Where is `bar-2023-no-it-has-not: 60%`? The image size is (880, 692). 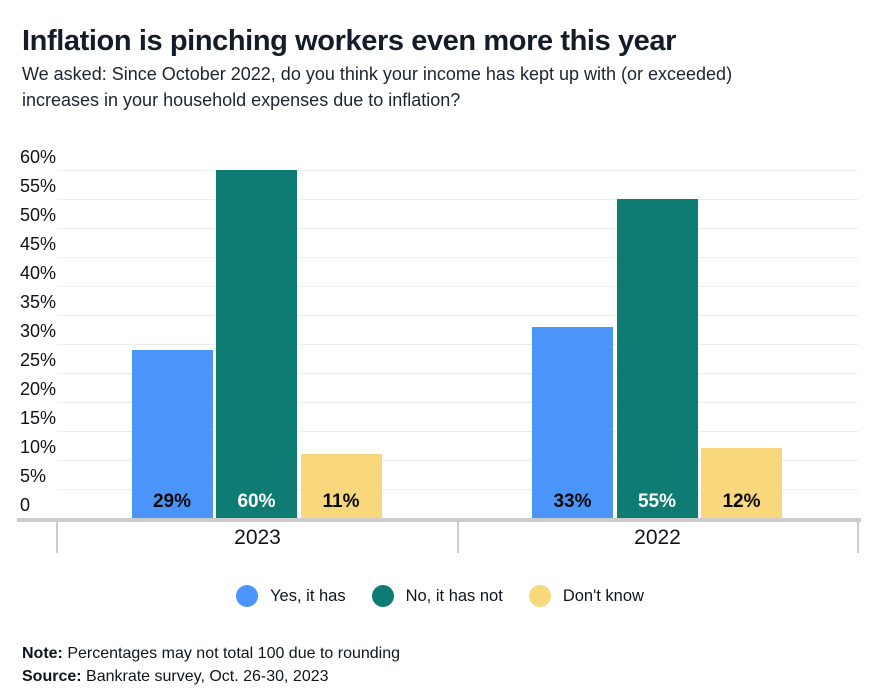
bar-2023-no-it-has-not: 60% is located at coordinates (256, 344).